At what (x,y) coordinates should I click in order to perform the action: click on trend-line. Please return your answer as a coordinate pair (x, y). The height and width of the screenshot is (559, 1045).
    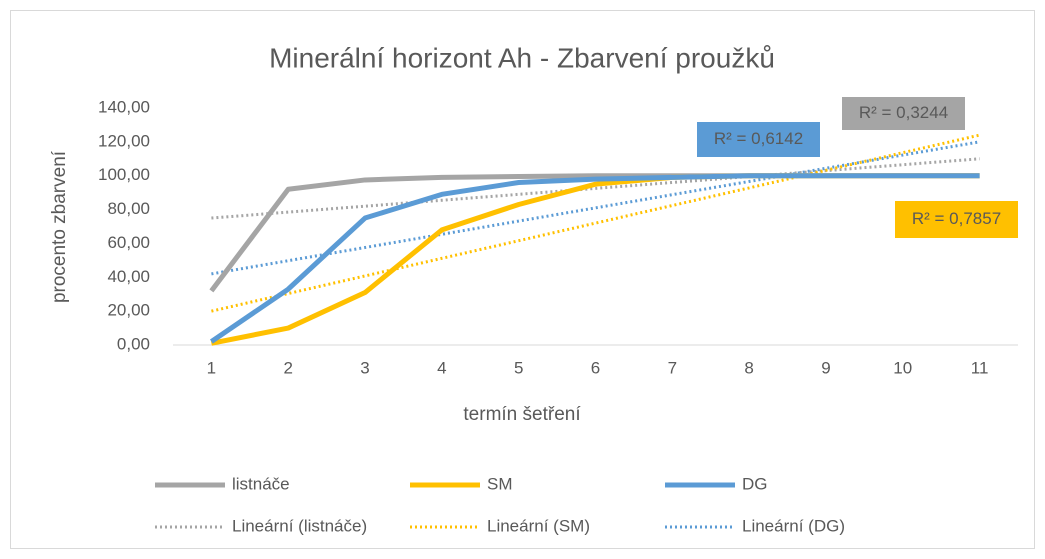
    Looking at the image, I should click on (595, 188).